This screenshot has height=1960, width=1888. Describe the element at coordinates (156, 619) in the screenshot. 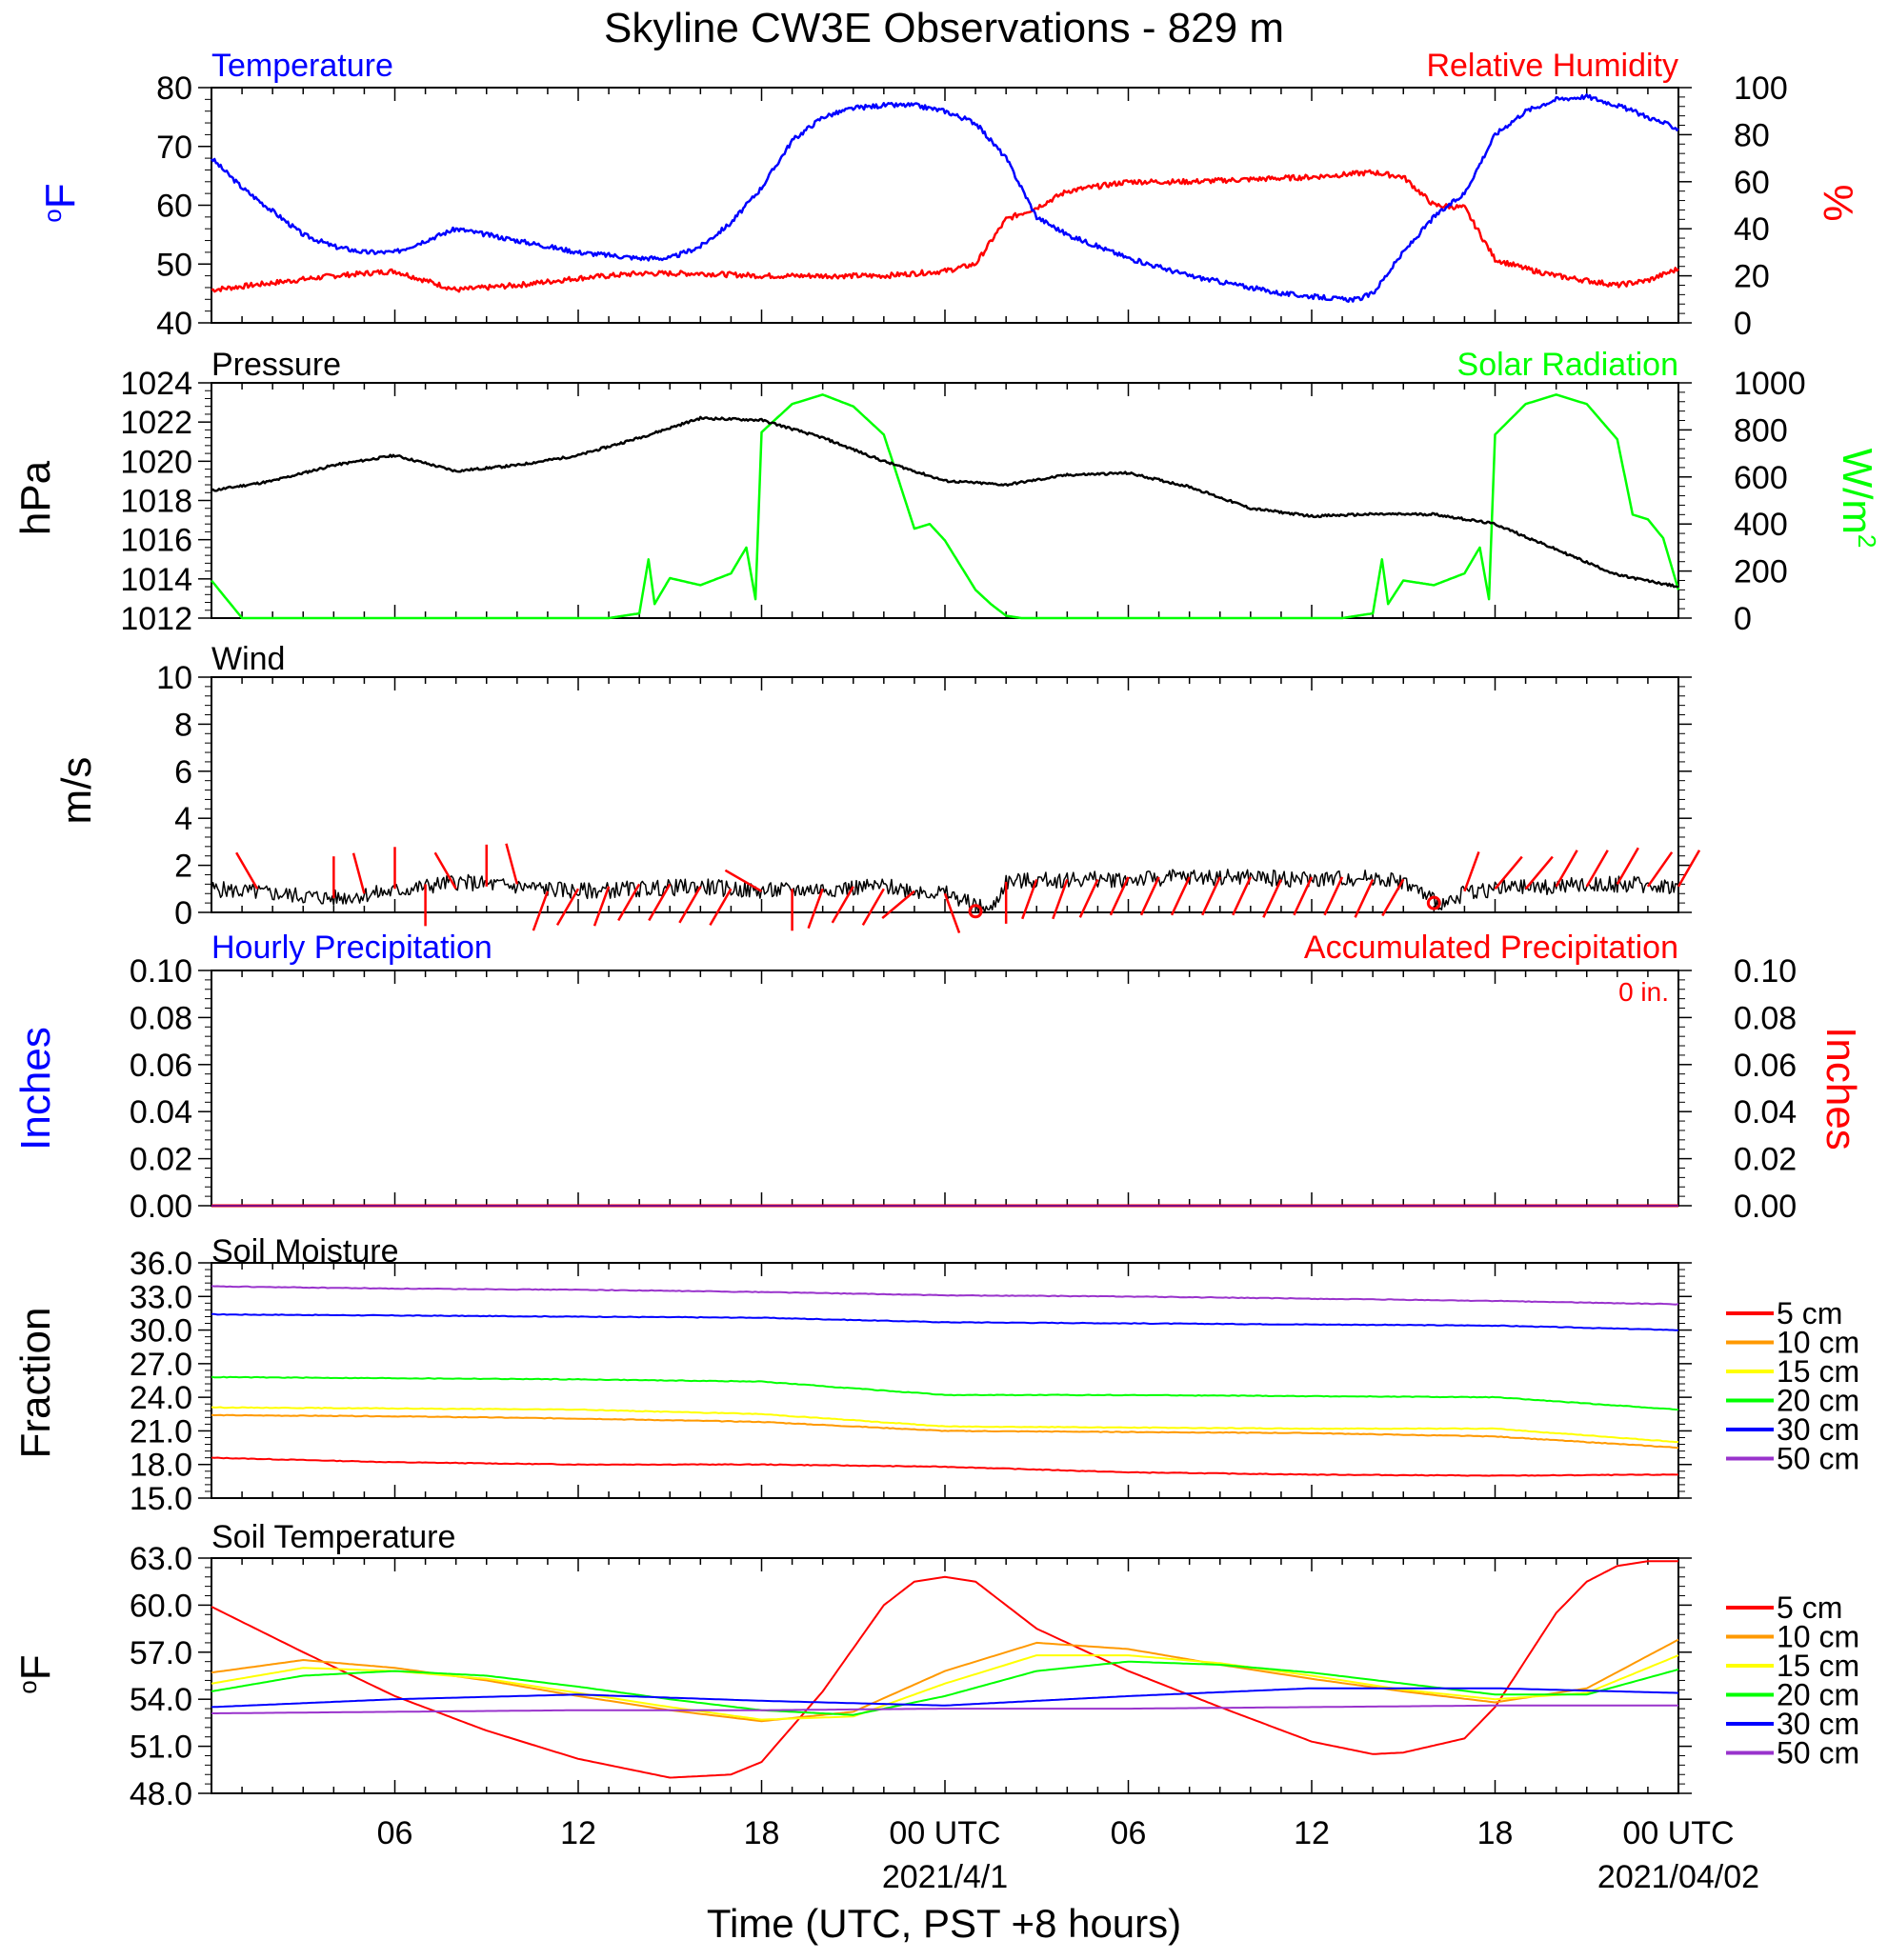

I see `y-tick-label: 1012` at that location.